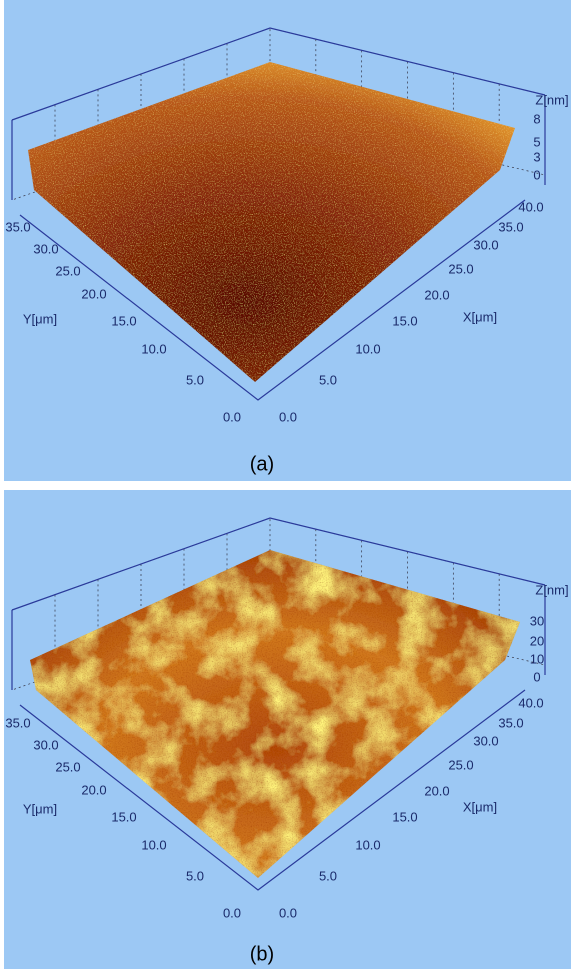  What do you see at coordinates (537, 640) in the screenshot?
I see `z-tick-label: 20` at bounding box center [537, 640].